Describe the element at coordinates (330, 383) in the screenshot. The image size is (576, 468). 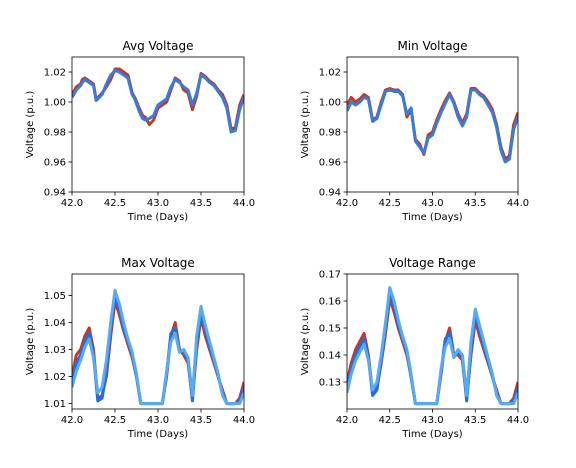
I see `y-tick-label: 0.13` at that location.